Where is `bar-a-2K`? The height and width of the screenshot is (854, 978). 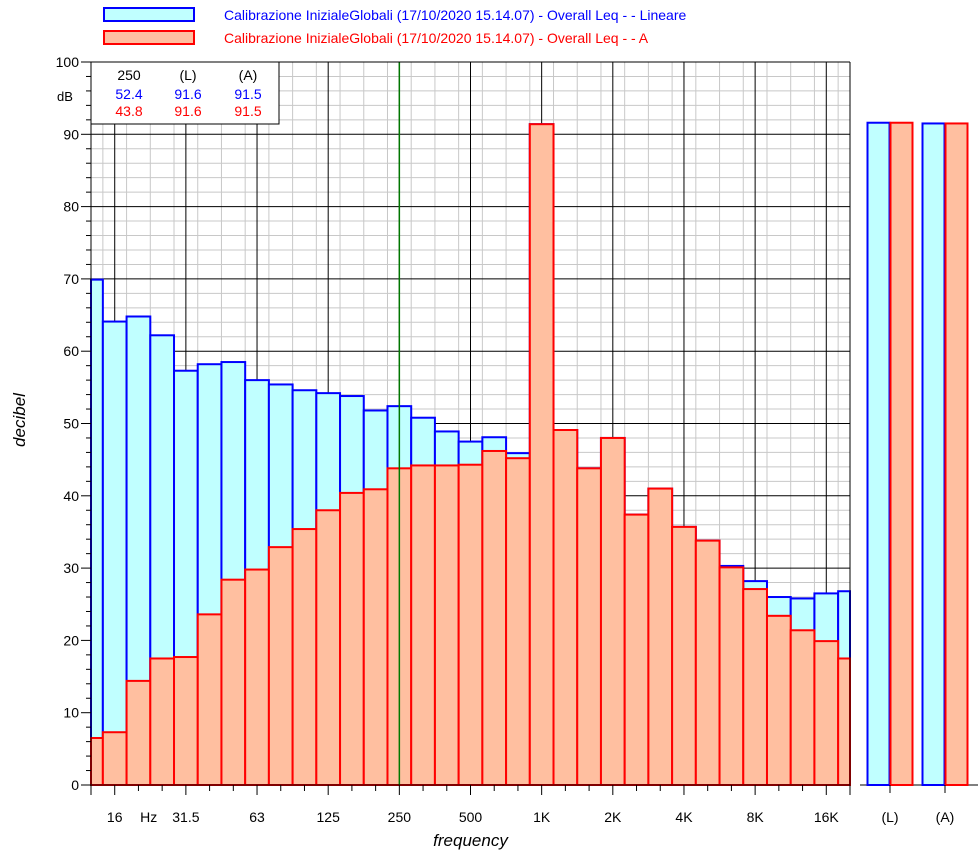
bar-a-2K is located at coordinates (612, 611).